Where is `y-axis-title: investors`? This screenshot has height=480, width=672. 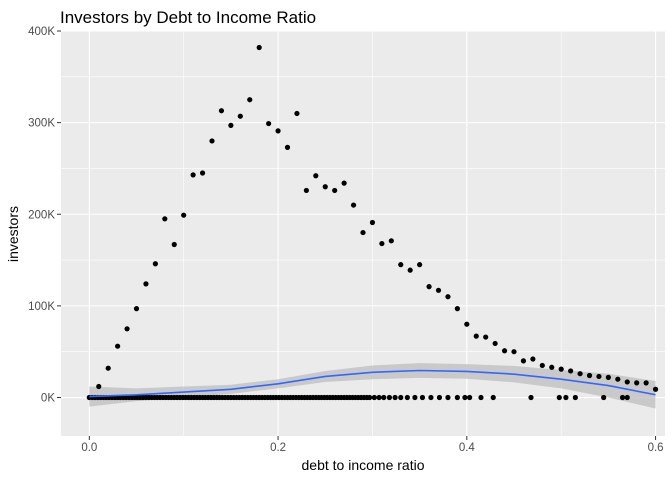 y-axis-title: investors is located at coordinates (13, 234).